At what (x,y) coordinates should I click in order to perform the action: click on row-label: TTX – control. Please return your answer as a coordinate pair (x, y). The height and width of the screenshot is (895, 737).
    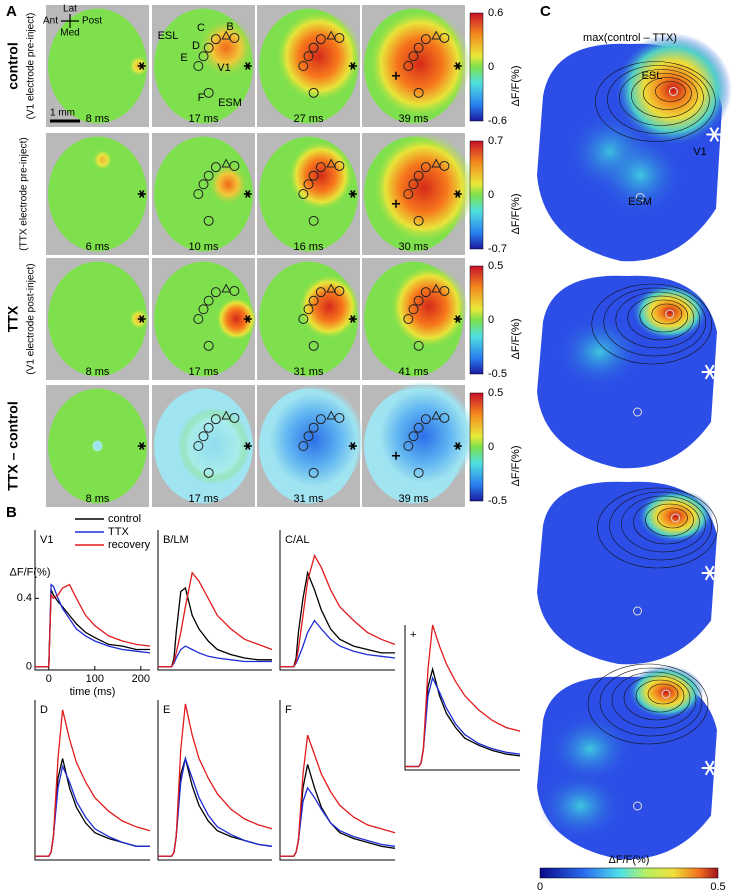
    Looking at the image, I should click on (13, 445).